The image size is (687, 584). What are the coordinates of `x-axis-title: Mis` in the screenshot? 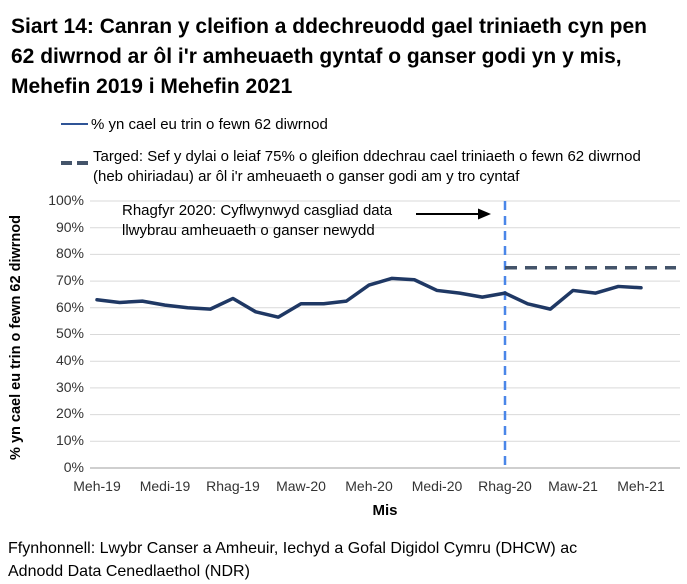 It's located at (385, 510).